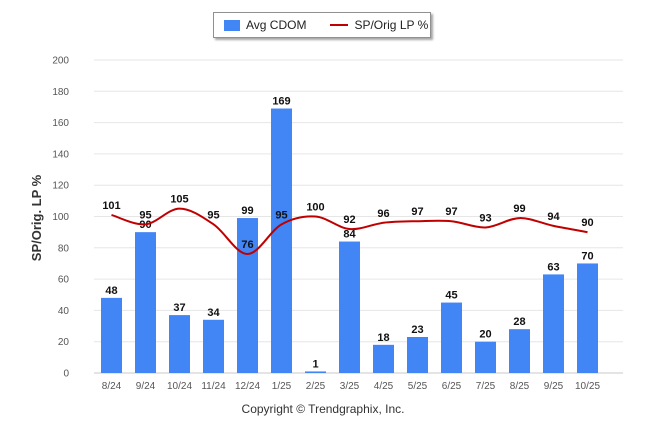  Describe the element at coordinates (383, 214) in the screenshot. I see `line-value-label-4-25: 96` at that location.